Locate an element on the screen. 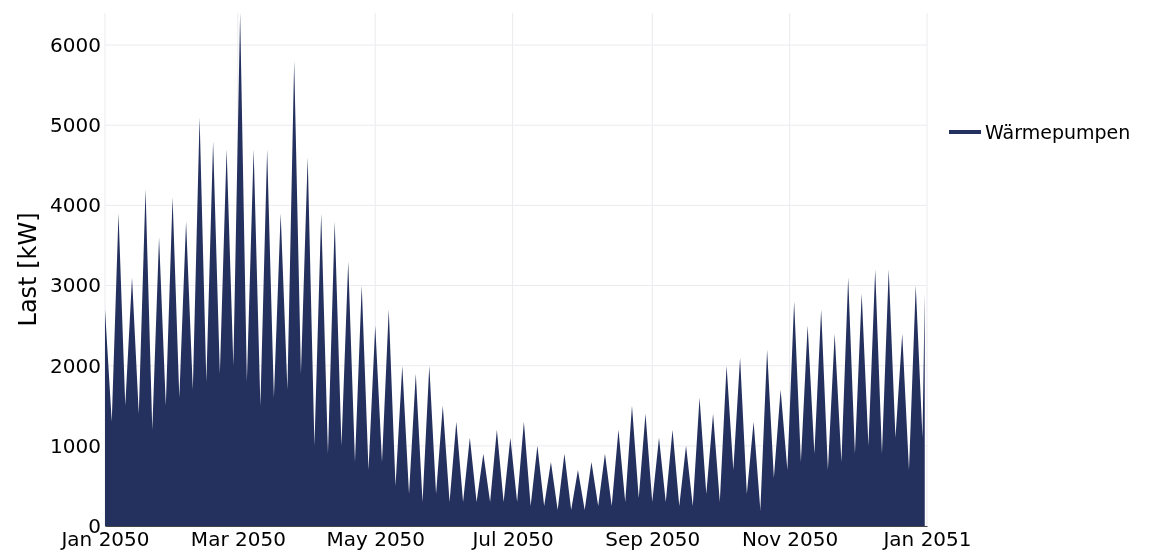 The width and height of the screenshot is (1166, 553). x-tick-label: Nov 2050 is located at coordinates (790, 539).